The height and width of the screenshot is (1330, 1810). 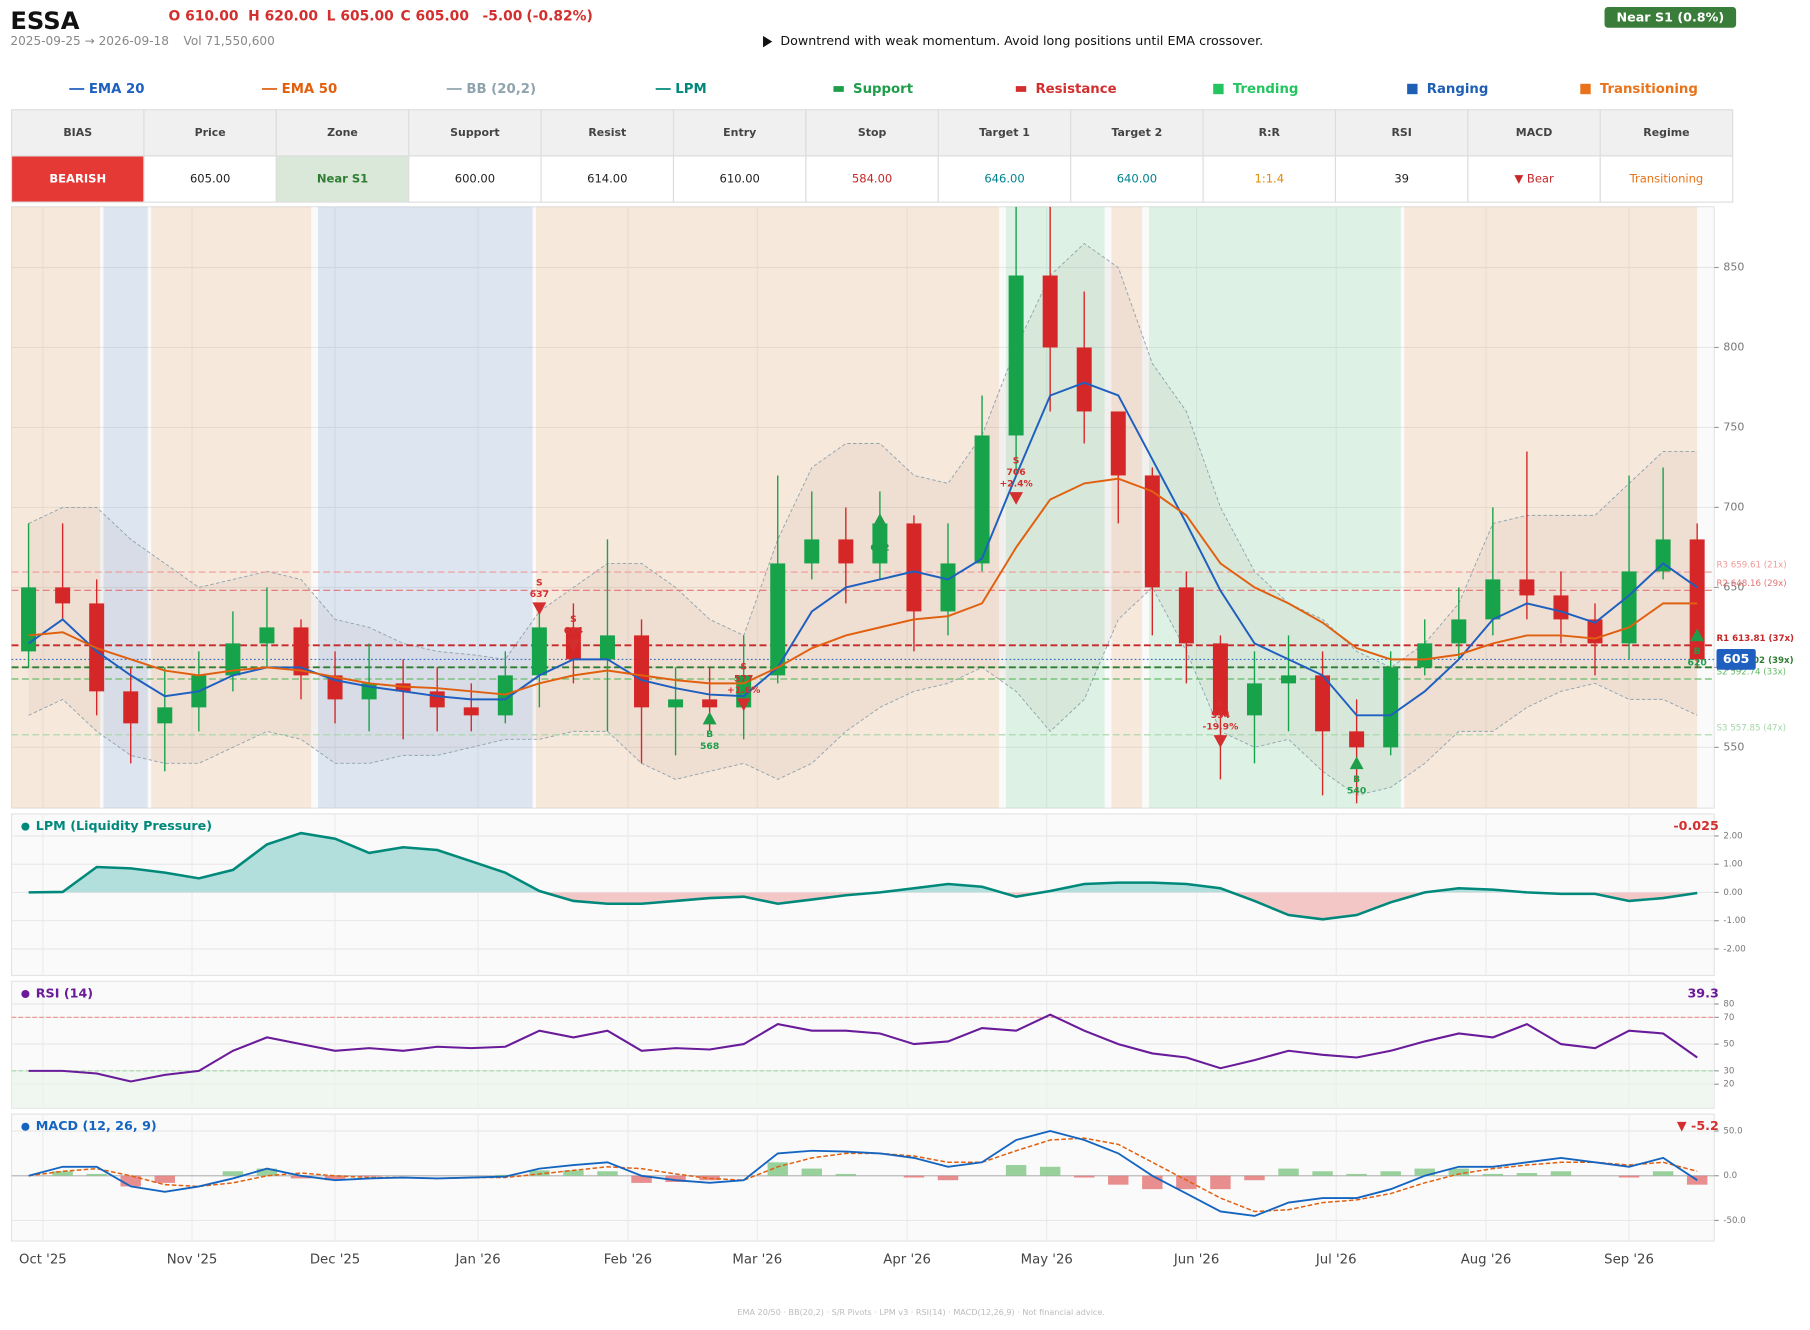 What do you see at coordinates (1270, 132) in the screenshot?
I see `table-header-text: R:R` at bounding box center [1270, 132].